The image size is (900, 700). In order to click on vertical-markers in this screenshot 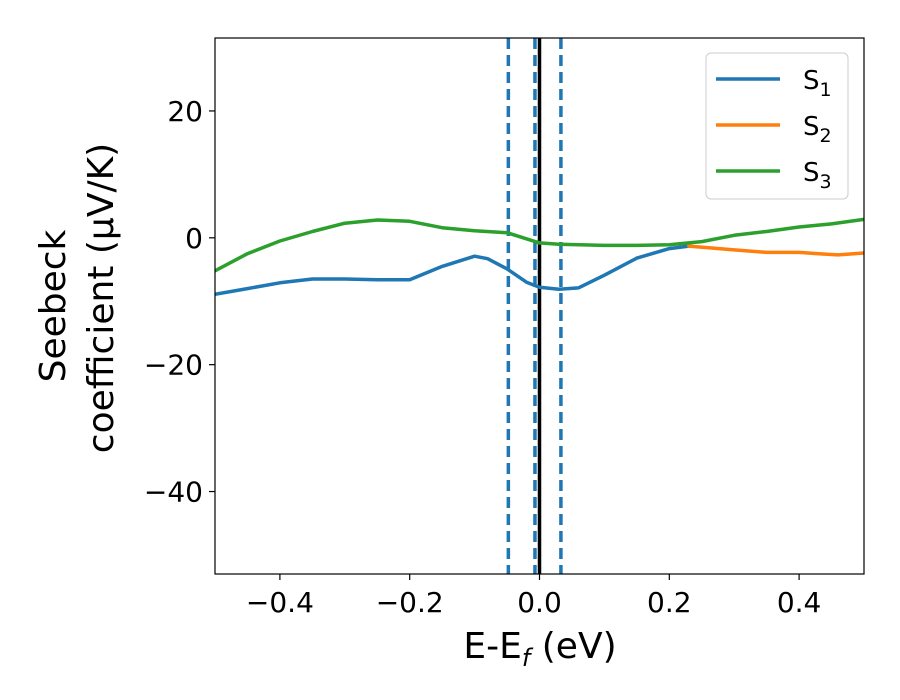, I will do `click(534, 306)`.